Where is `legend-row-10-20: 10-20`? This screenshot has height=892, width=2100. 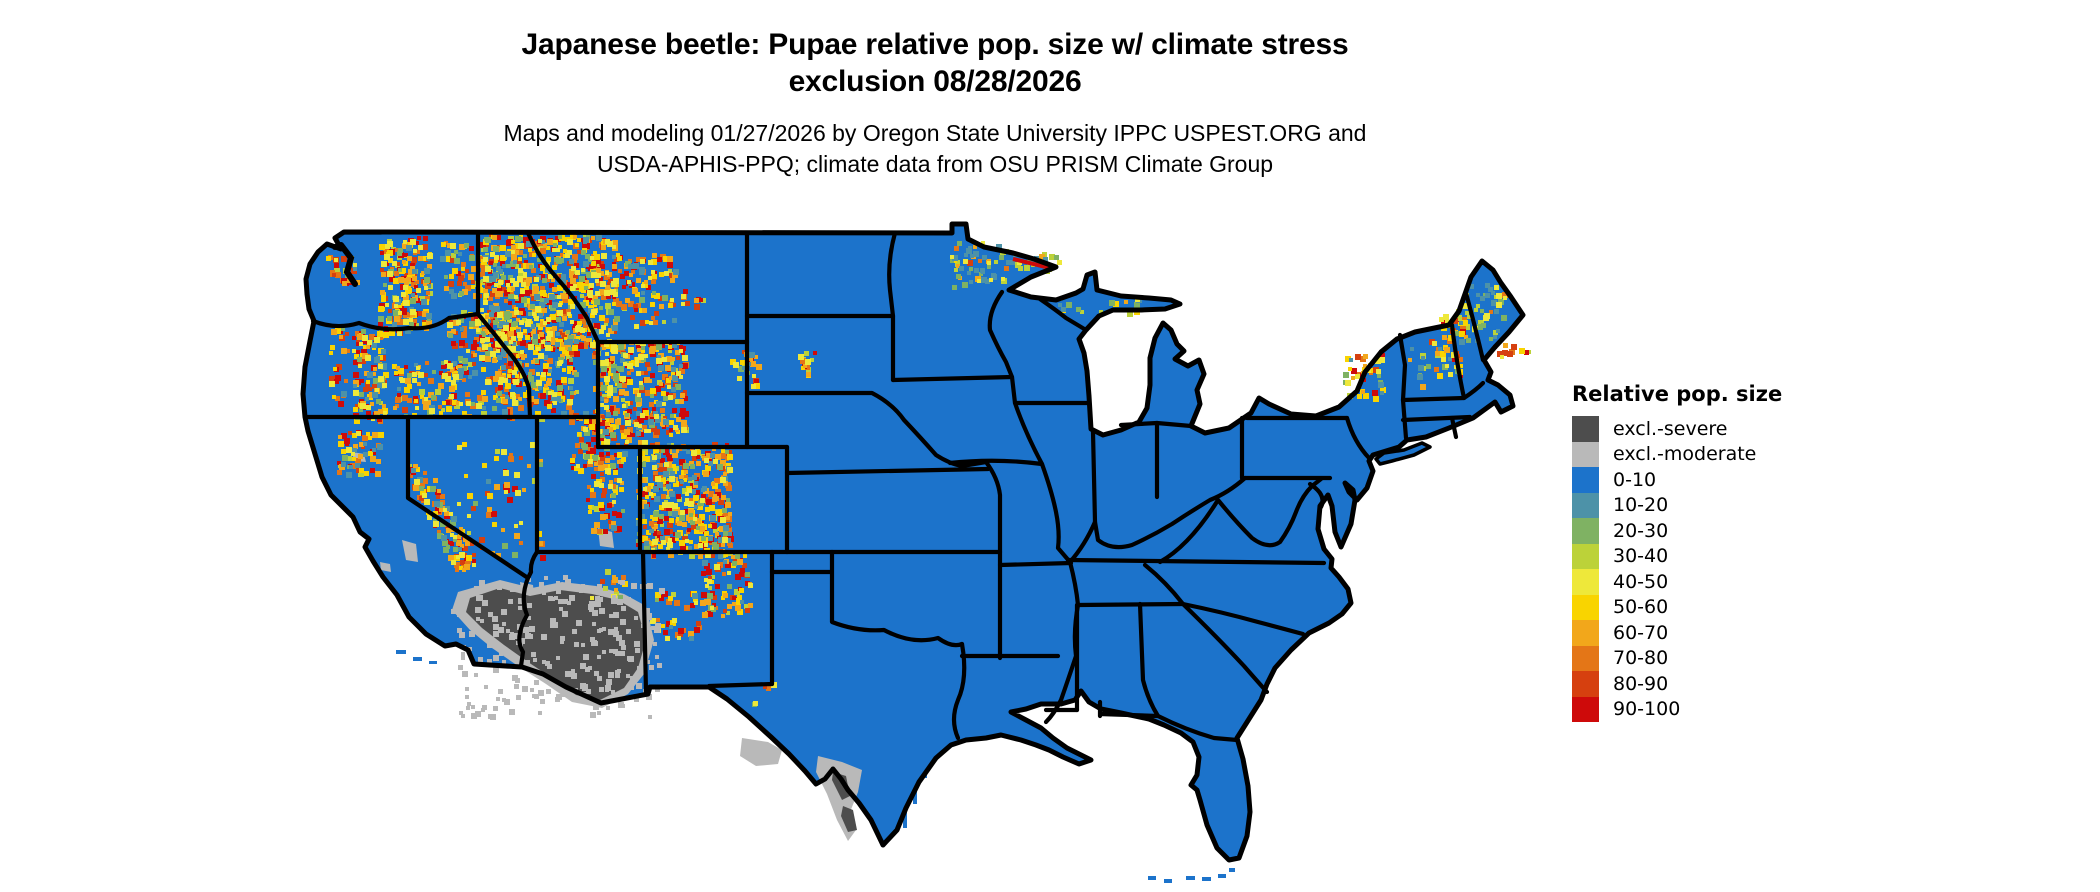
legend-row-10-20: 10-20 is located at coordinates (1677, 505).